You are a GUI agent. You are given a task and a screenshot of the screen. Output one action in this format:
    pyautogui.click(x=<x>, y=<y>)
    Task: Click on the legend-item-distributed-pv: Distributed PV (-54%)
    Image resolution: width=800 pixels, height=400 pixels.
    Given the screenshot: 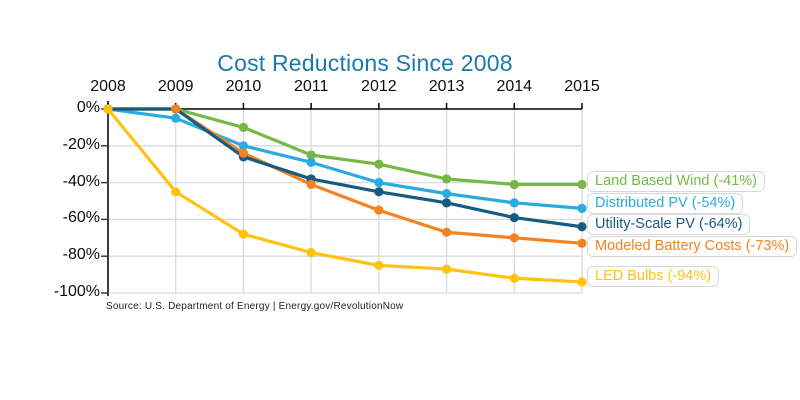 What is the action you would take?
    pyautogui.click(x=665, y=203)
    